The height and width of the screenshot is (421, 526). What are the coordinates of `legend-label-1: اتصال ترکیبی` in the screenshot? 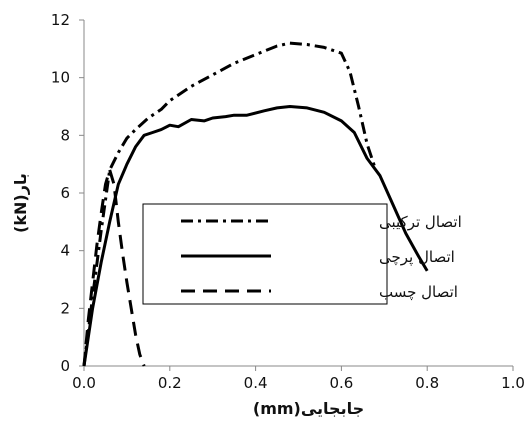 It's located at (420, 222).